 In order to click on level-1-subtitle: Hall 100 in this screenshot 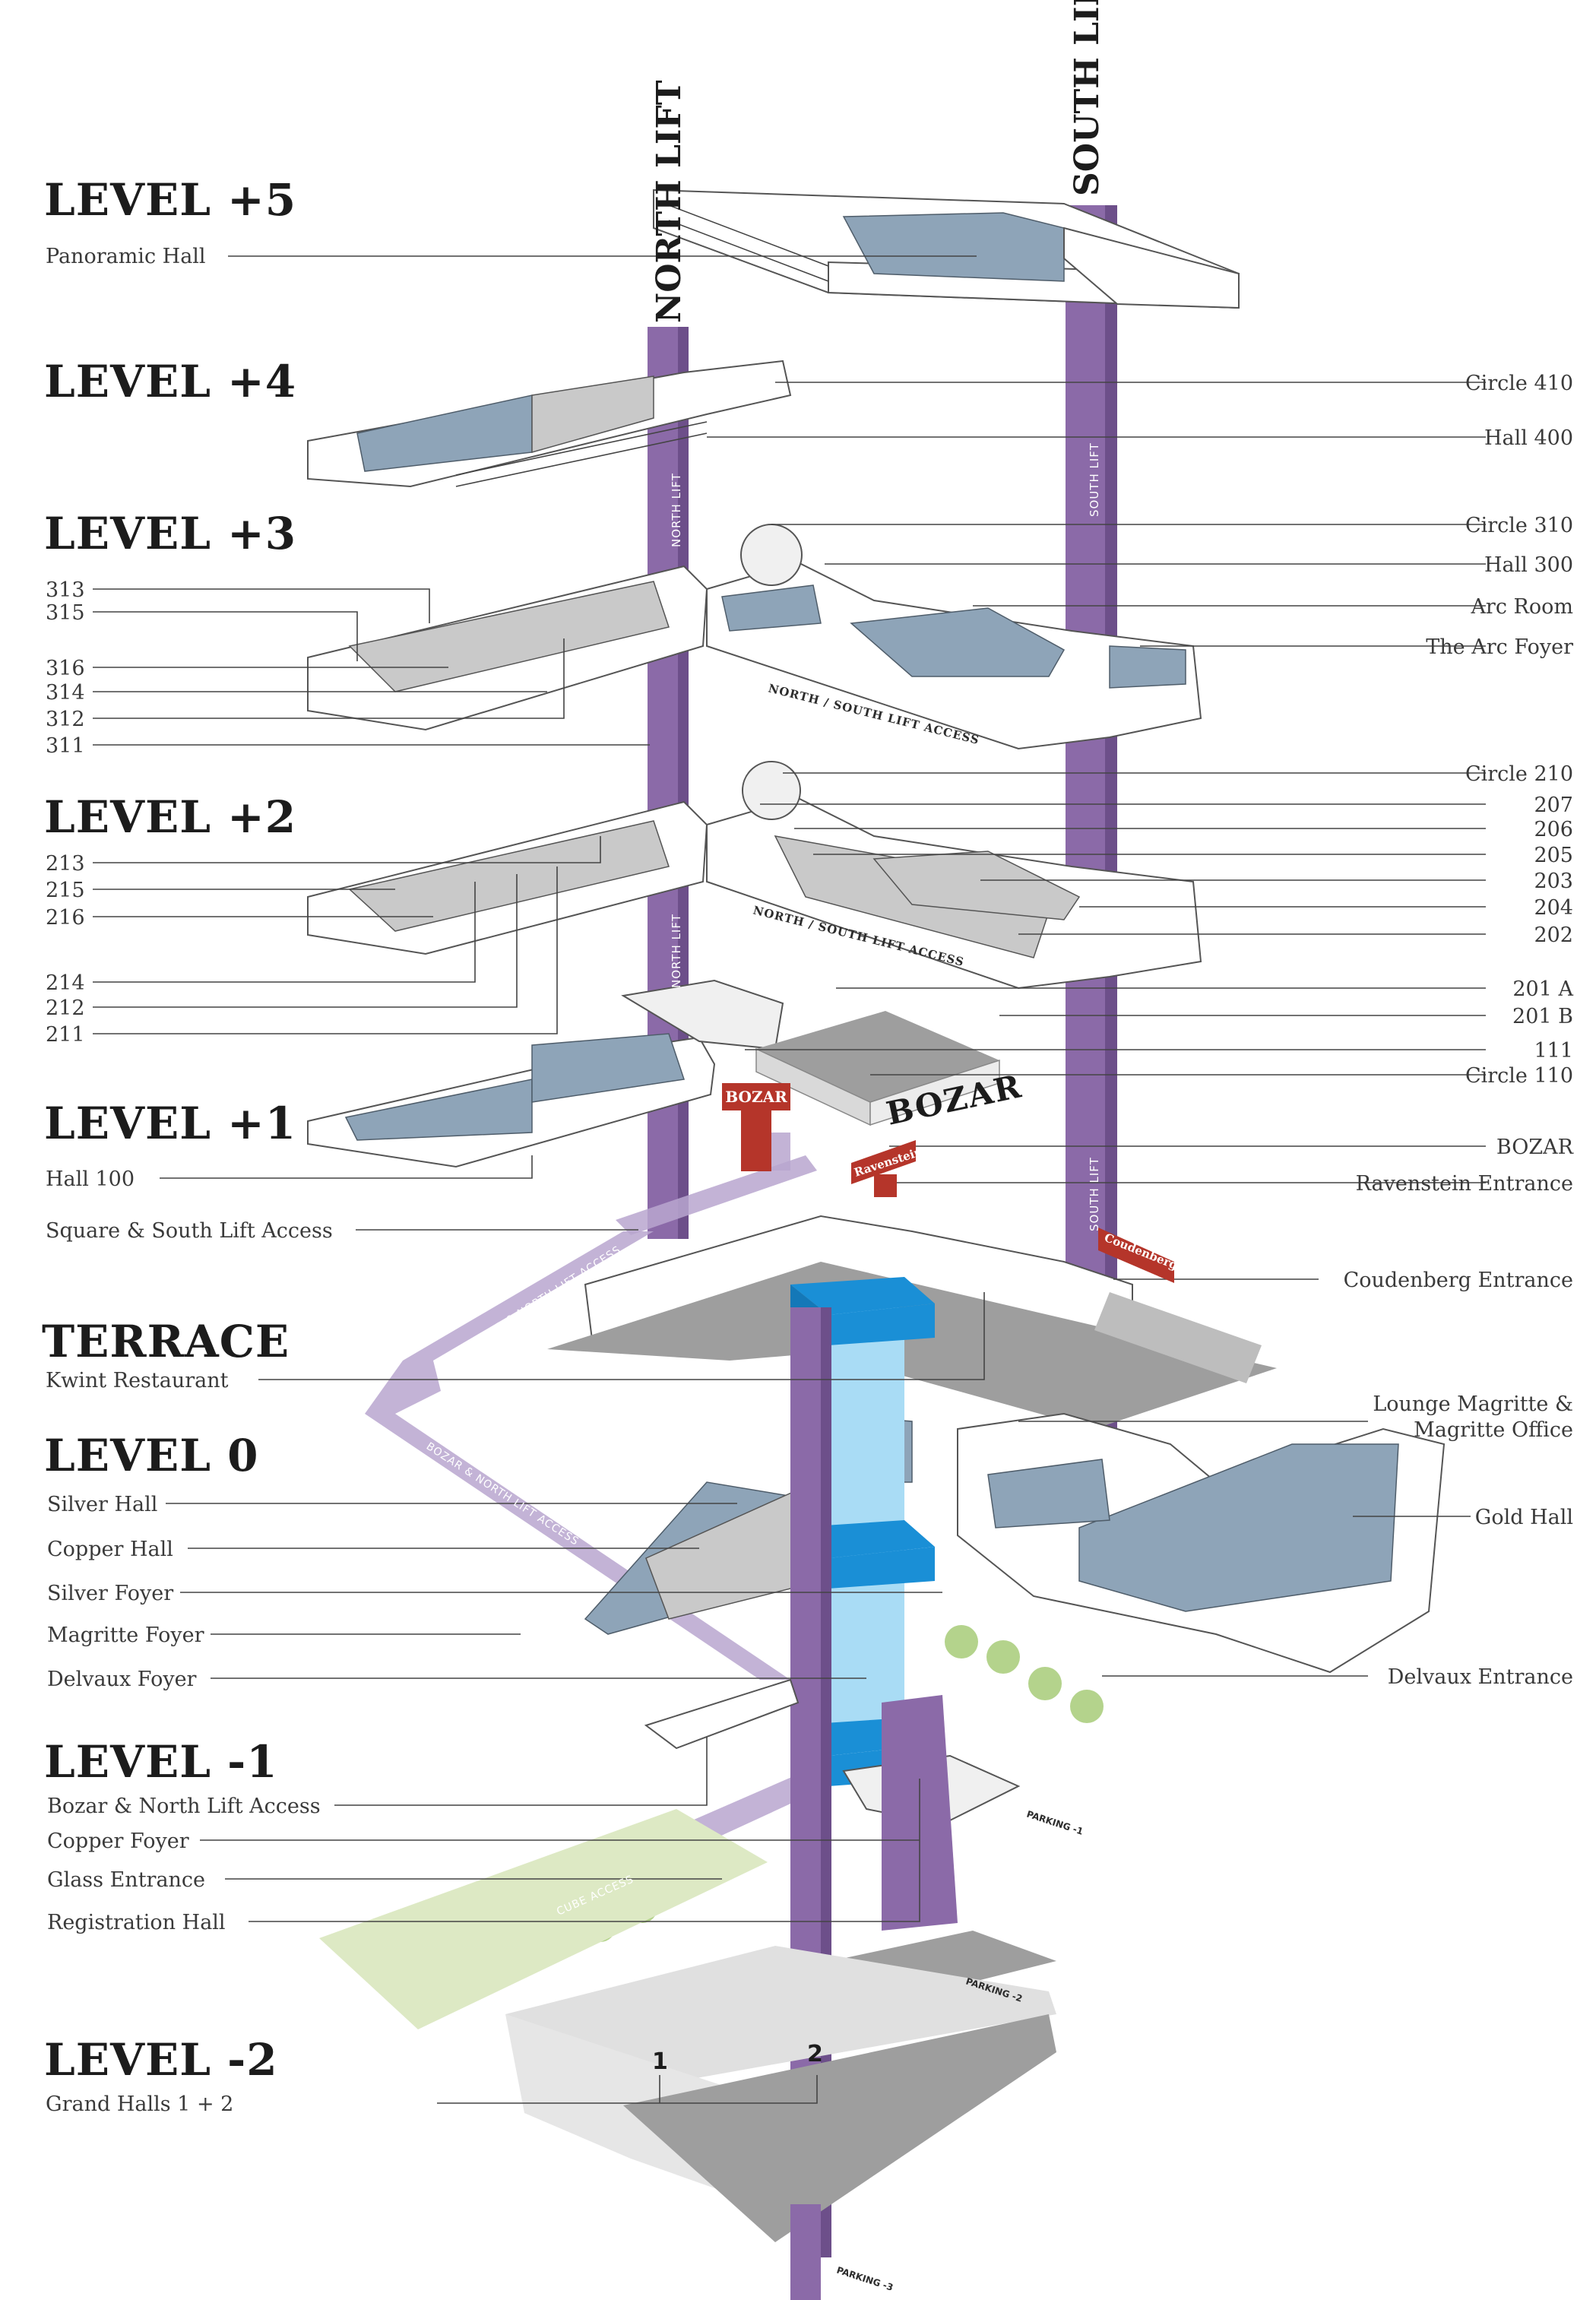, I will do `click(90, 1179)`.